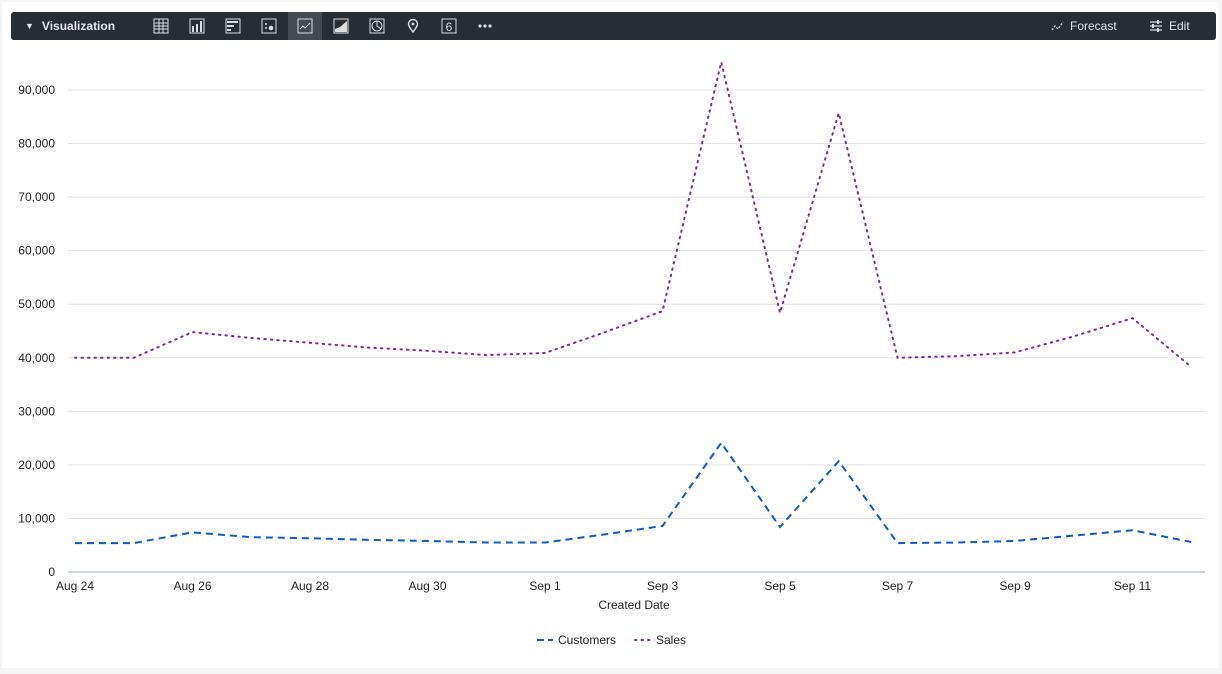 This screenshot has width=1222, height=674. I want to click on x-tick-label: Sep 5, so click(780, 586).